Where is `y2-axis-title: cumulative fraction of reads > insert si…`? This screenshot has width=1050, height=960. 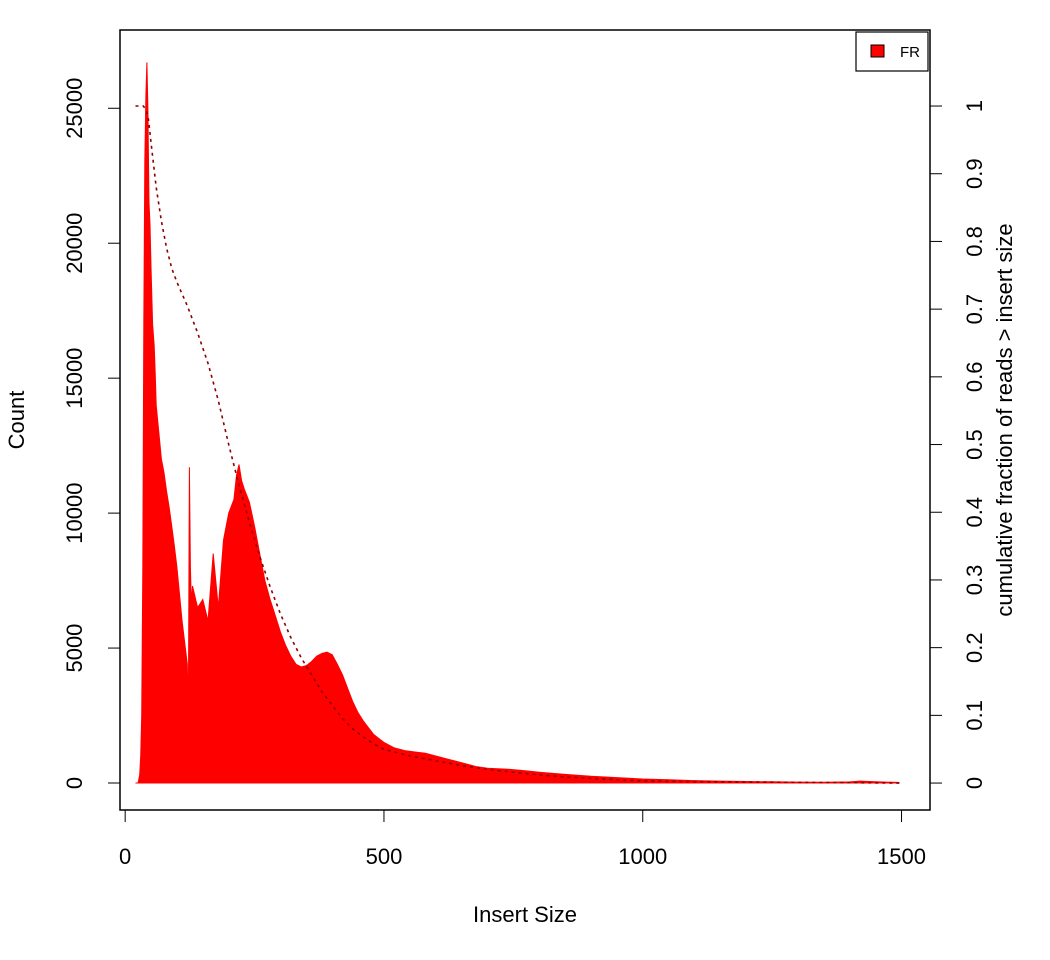 y2-axis-title: cumulative fraction of reads > insert si… is located at coordinates (1004, 419).